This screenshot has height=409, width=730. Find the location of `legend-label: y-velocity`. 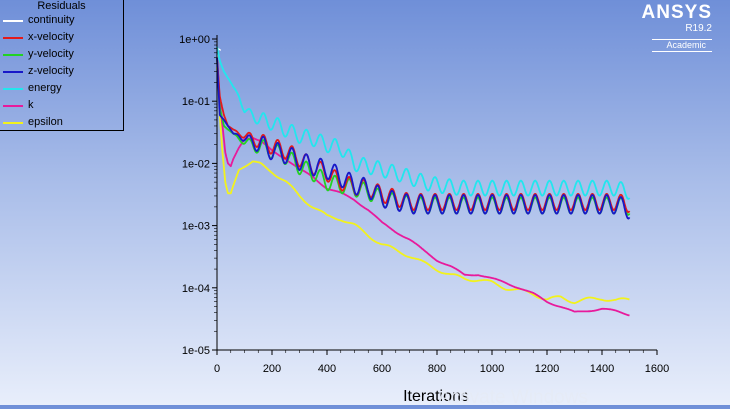

legend-label: y-velocity is located at coordinates (51, 54).